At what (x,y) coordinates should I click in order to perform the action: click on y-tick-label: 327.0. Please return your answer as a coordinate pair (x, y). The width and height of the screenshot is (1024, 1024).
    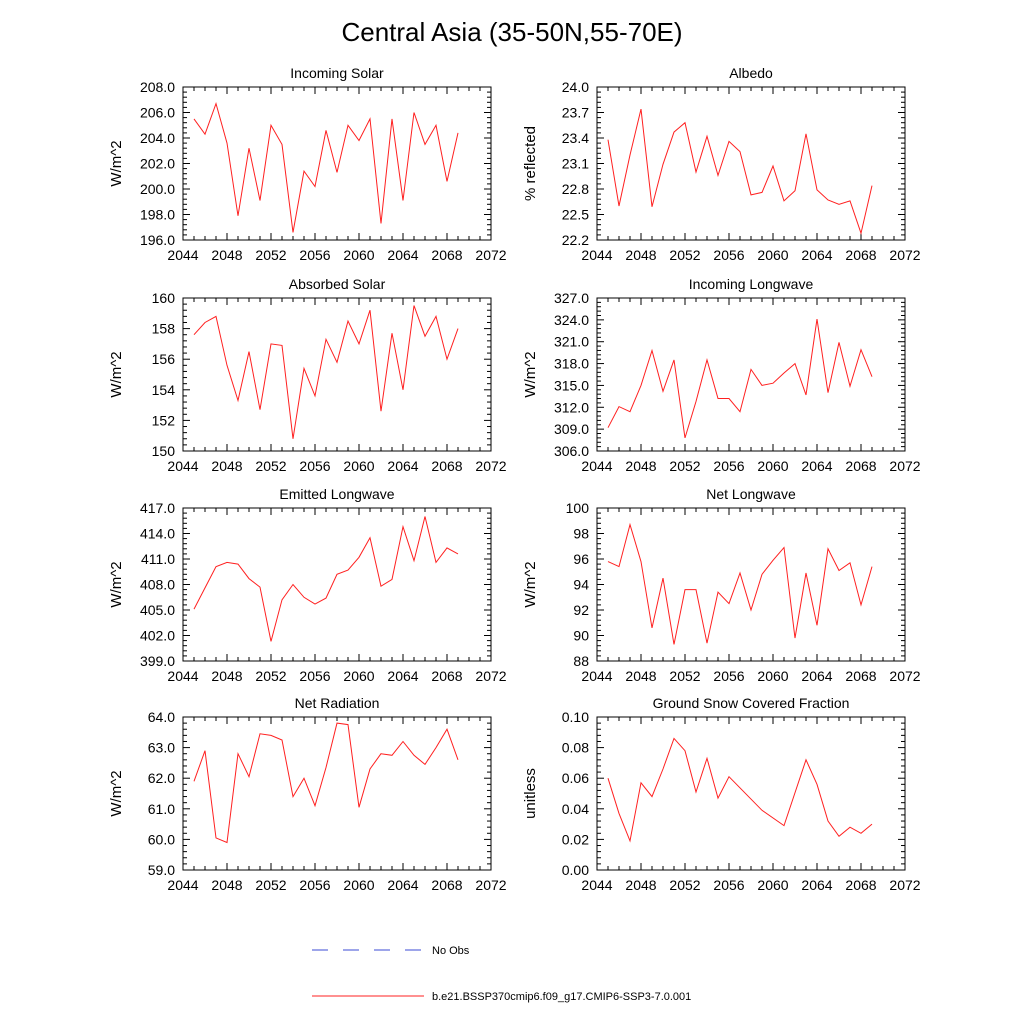
    Looking at the image, I should click on (571, 298).